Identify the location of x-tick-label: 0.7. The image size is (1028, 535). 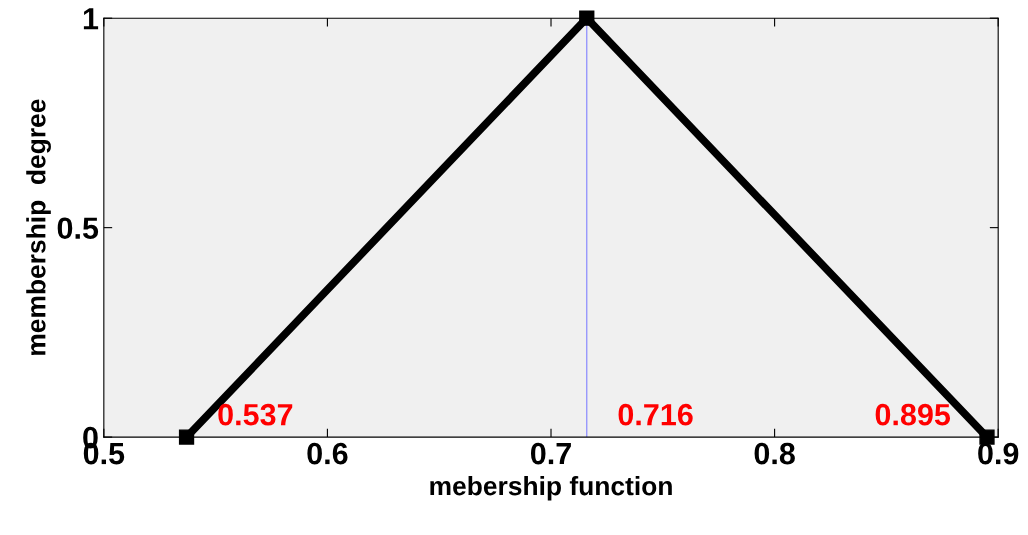
(550, 453).